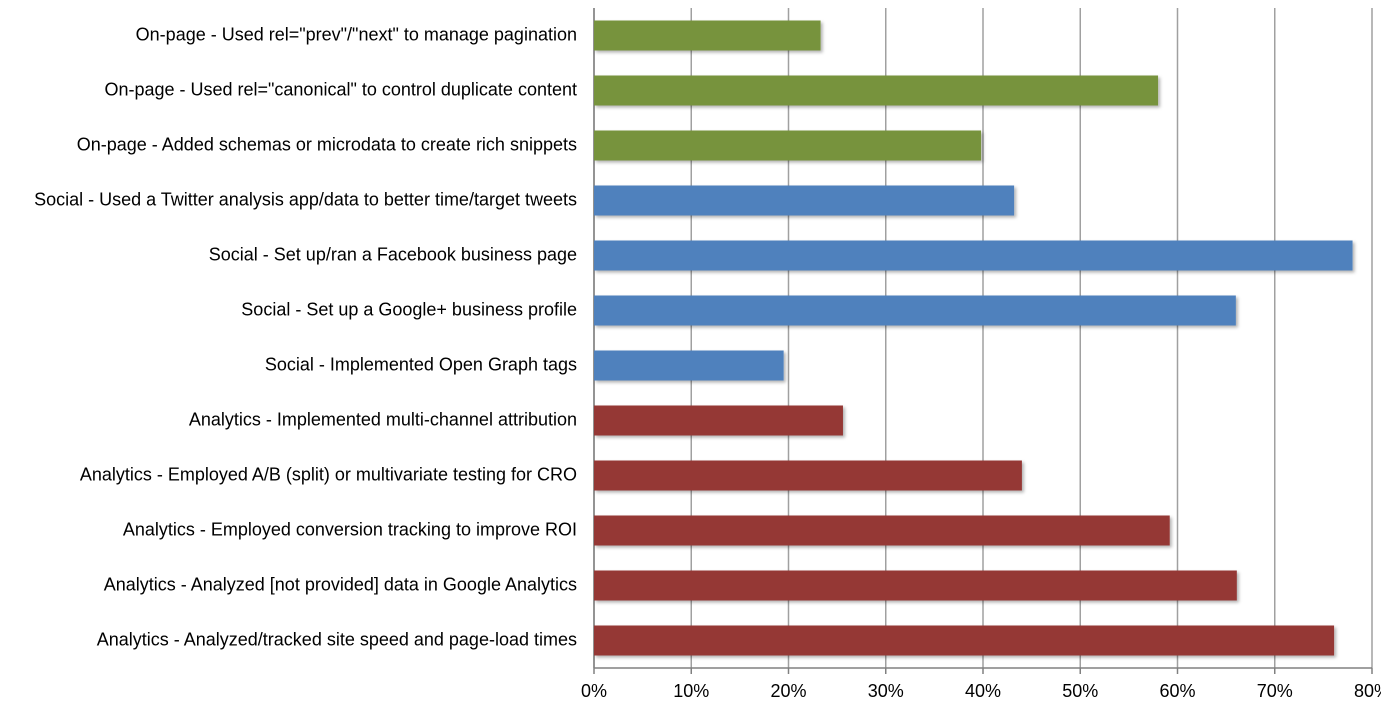 This screenshot has height=703, width=1381. I want to click on x-tick-label: 50%, so click(1080, 691).